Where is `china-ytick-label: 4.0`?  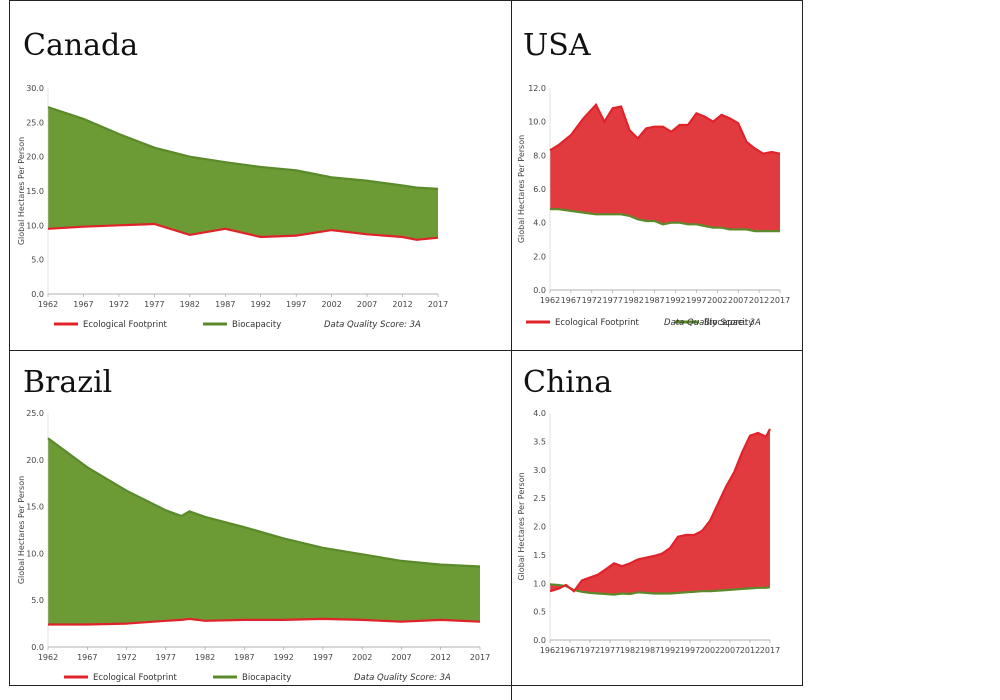
china-ytick-label: 4.0 is located at coordinates (539, 413).